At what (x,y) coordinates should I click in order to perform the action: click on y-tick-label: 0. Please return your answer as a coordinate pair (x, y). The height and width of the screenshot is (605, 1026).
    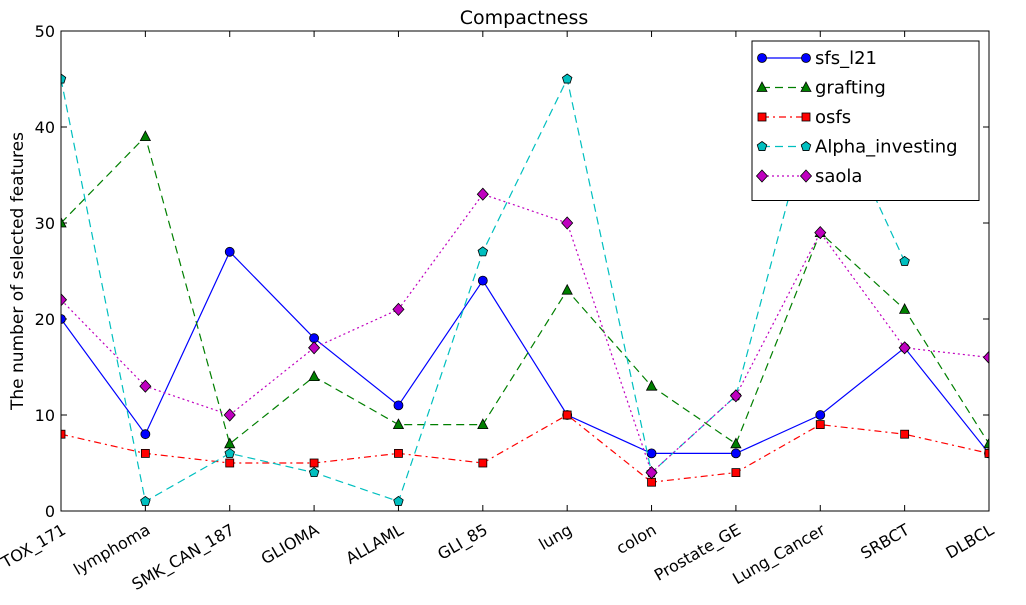
    Looking at the image, I should click on (50, 511).